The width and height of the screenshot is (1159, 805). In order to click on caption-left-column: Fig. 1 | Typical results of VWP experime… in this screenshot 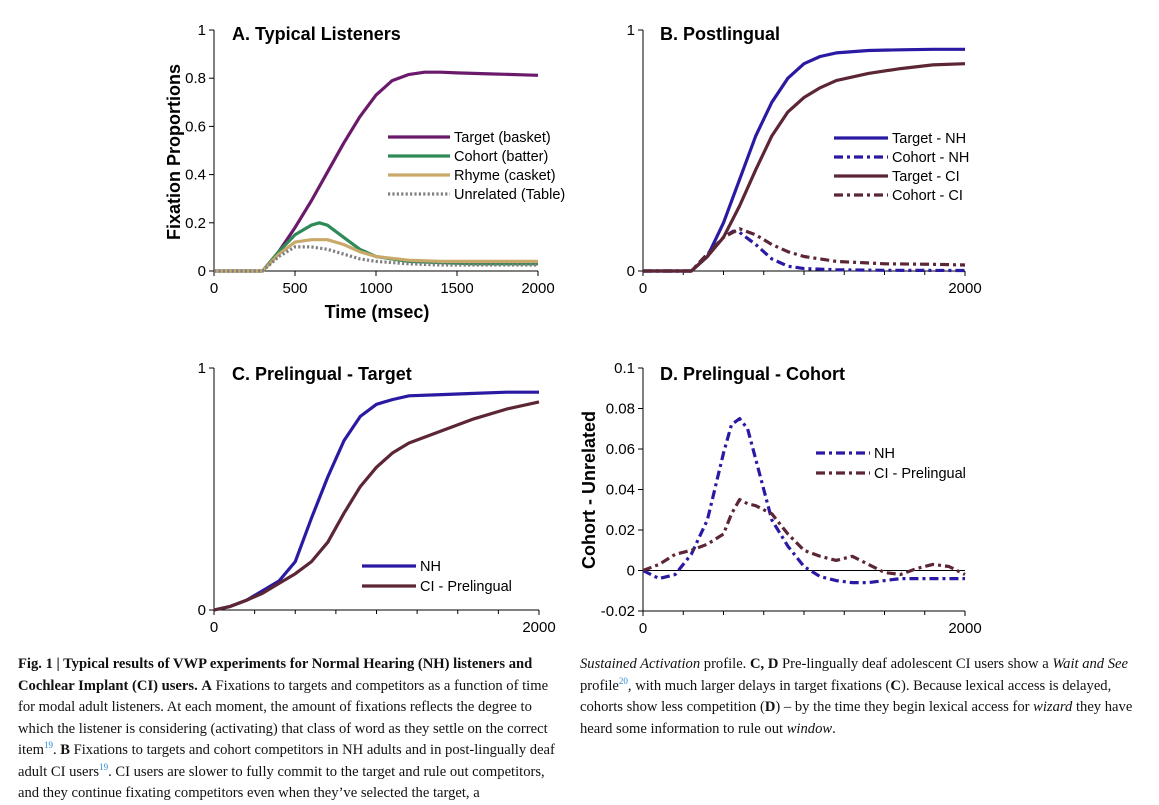, I will do `click(288, 729)`.